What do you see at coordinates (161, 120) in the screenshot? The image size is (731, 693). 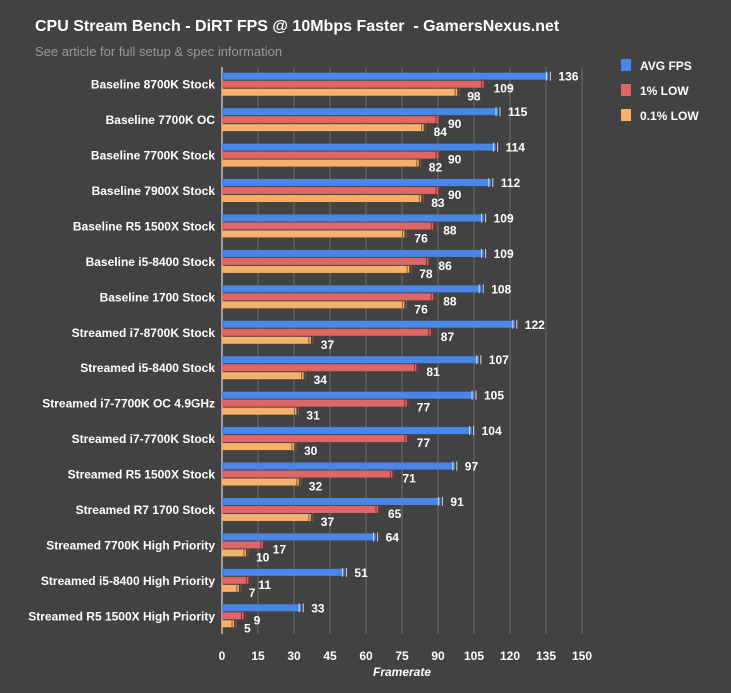 I see `category-label: Baseline 7700K OC` at bounding box center [161, 120].